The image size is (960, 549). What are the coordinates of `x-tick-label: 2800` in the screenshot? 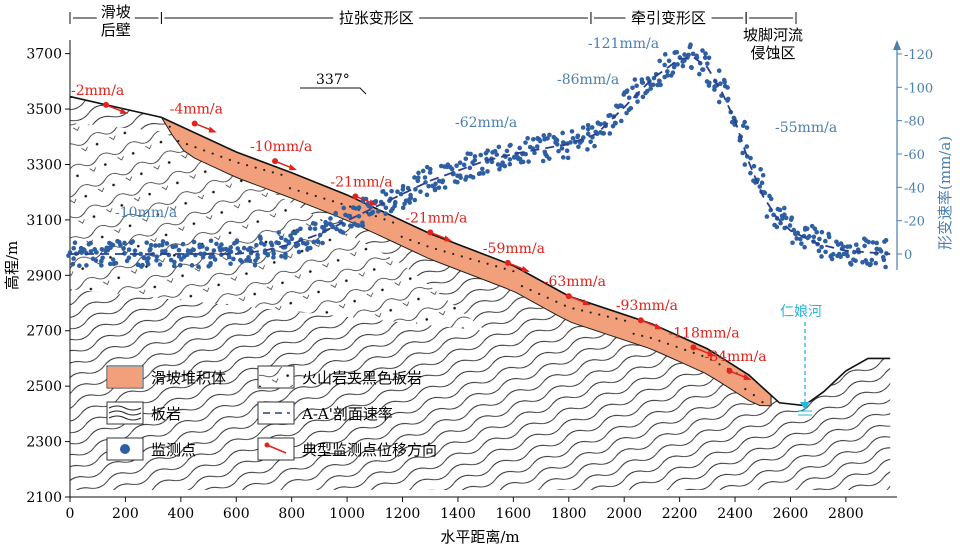 It's located at (846, 514).